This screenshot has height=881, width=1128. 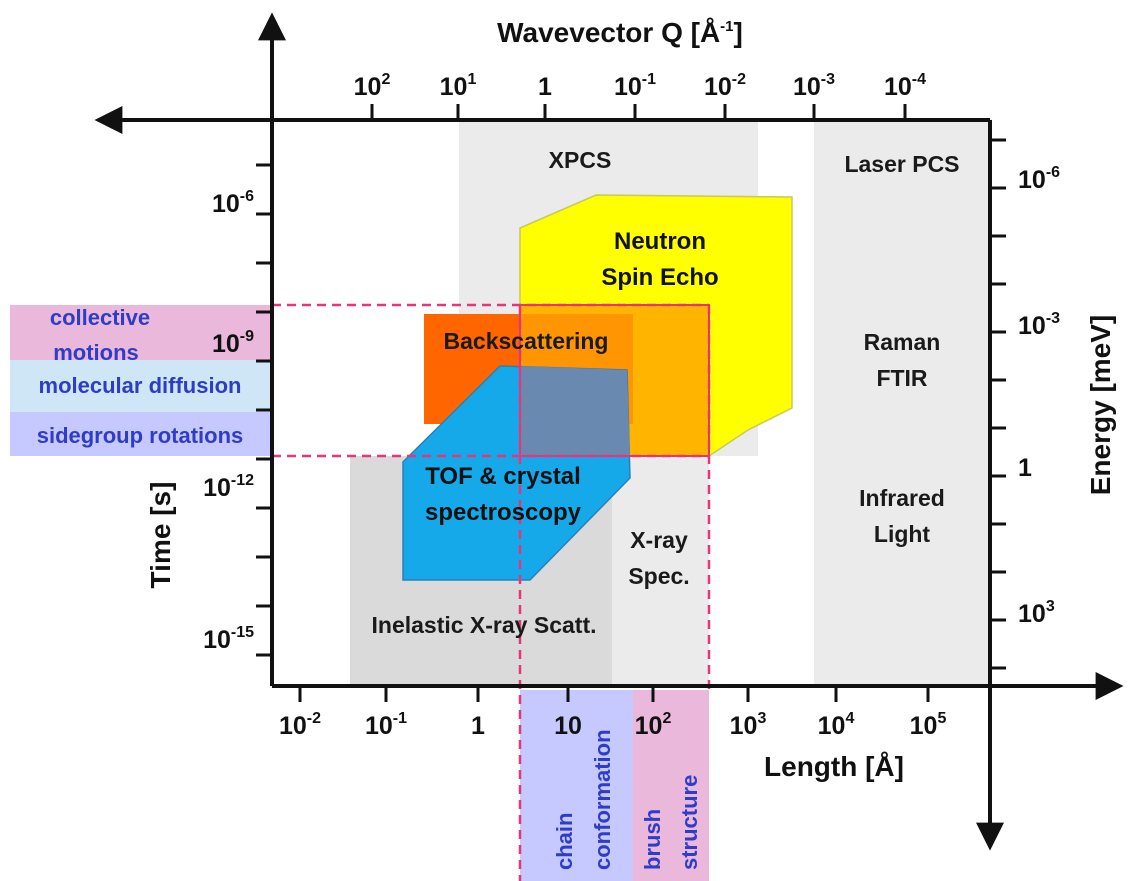 What do you see at coordinates (503, 512) in the screenshot?
I see `tof-label-2: spectroscopy` at bounding box center [503, 512].